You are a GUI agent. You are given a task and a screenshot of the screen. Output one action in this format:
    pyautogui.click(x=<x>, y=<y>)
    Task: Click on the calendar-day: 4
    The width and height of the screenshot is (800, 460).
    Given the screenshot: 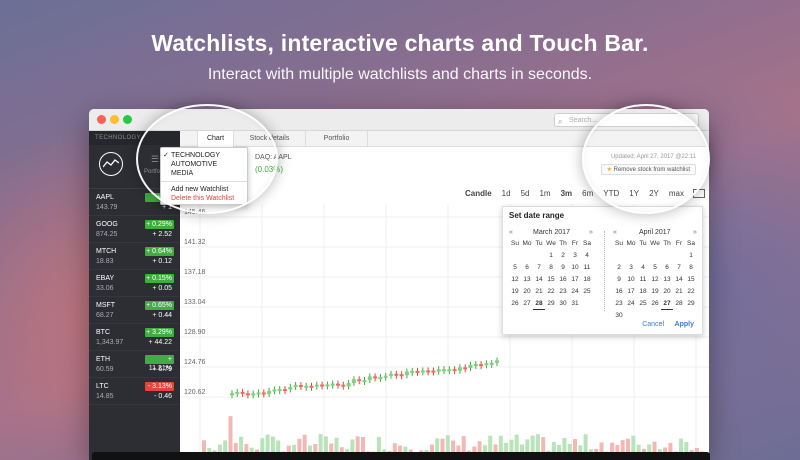 What is the action you would take?
    pyautogui.click(x=587, y=255)
    